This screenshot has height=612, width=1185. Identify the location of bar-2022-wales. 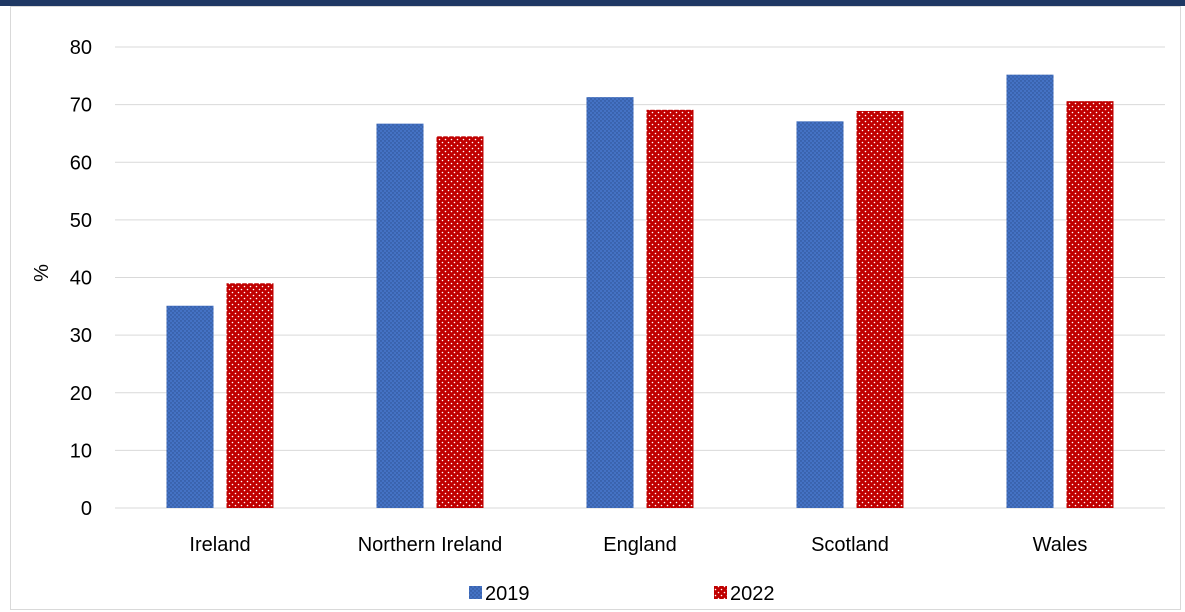
(1090, 304).